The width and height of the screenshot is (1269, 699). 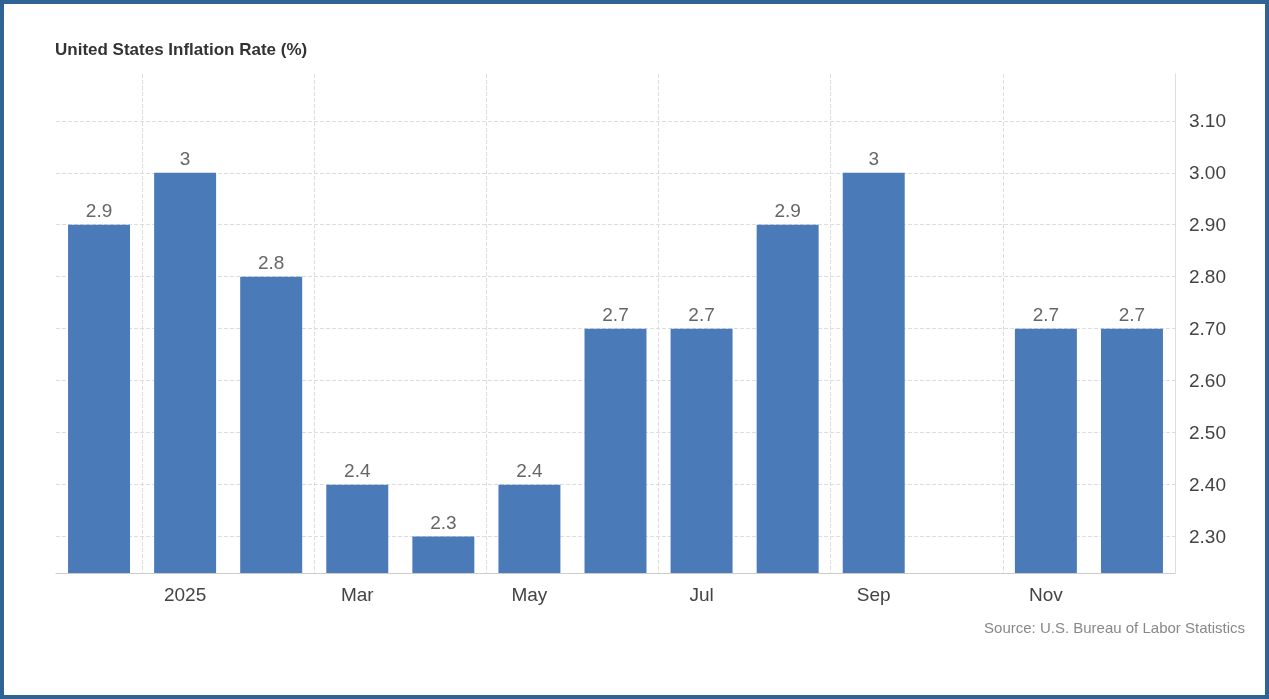 I want to click on x-tick-label: Jul, so click(x=701, y=594).